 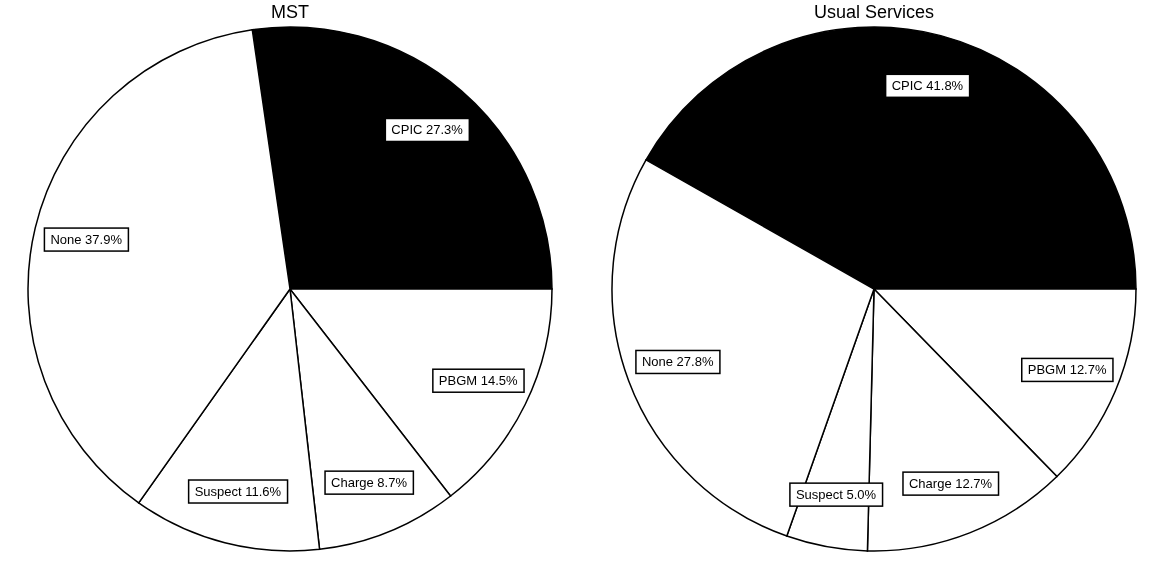 What do you see at coordinates (950, 484) in the screenshot?
I see `slice-label: Charge 12.7%` at bounding box center [950, 484].